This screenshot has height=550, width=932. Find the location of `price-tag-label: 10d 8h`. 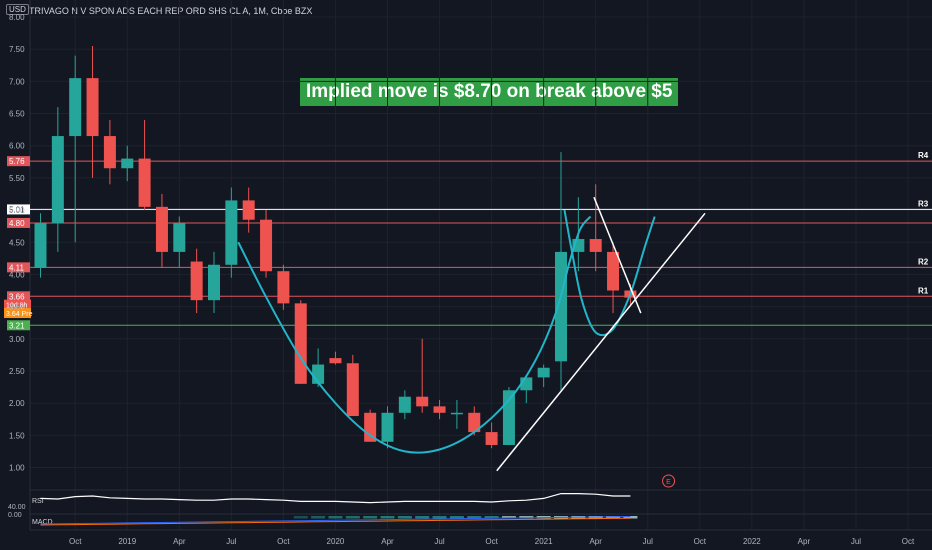

price-tag-label: 10d 8h is located at coordinates (17, 306).